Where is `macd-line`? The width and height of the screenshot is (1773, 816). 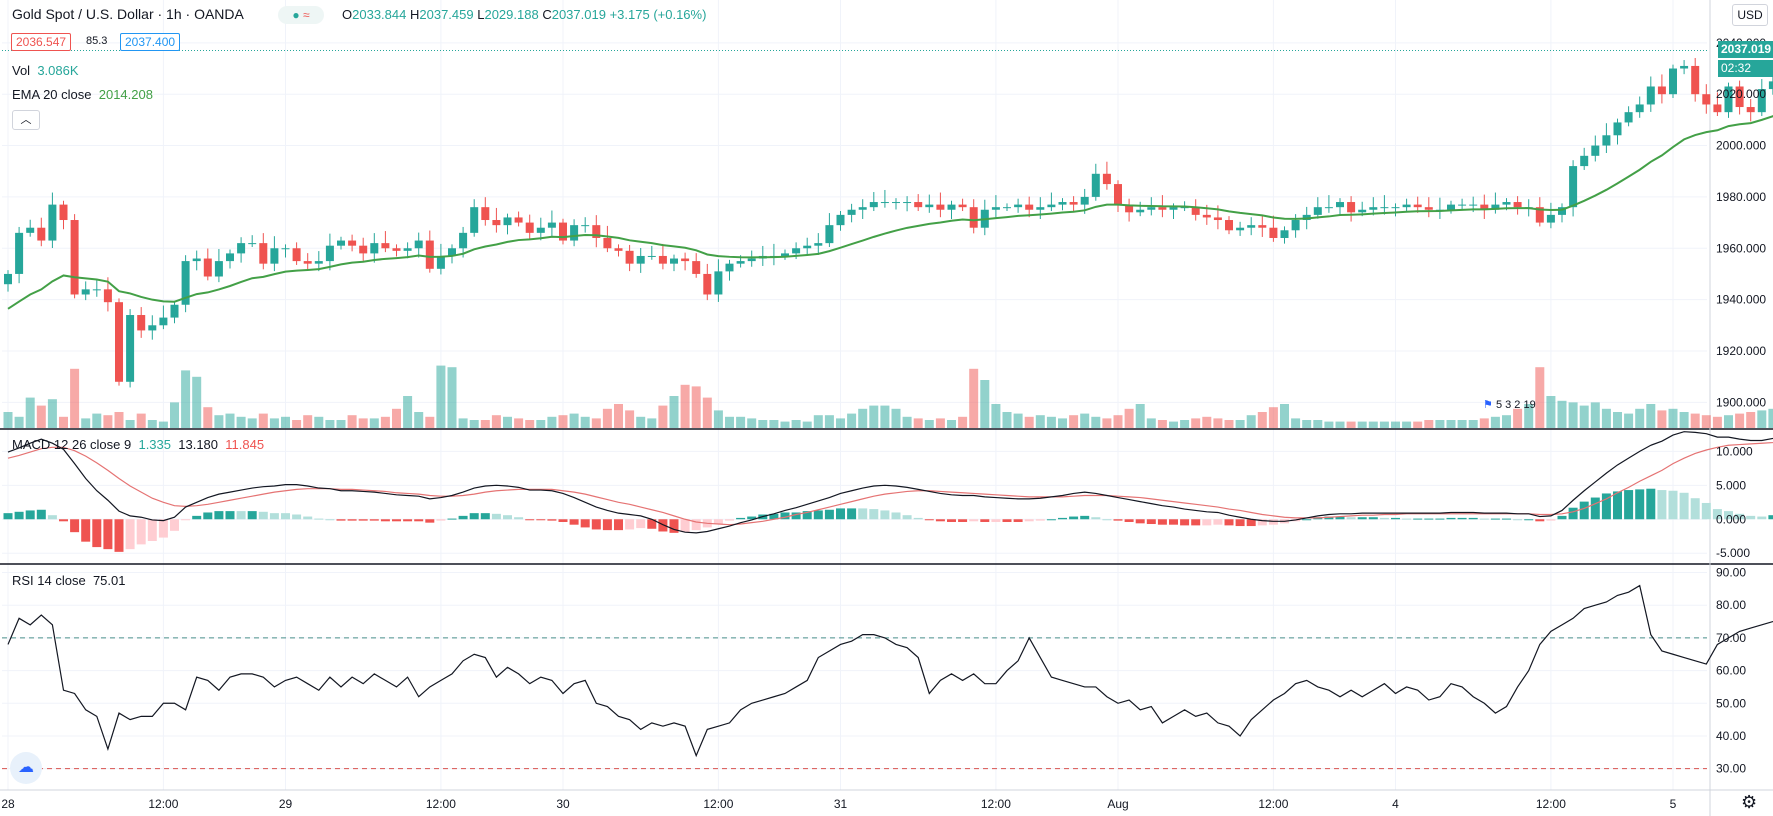
macd-line is located at coordinates (890, 482).